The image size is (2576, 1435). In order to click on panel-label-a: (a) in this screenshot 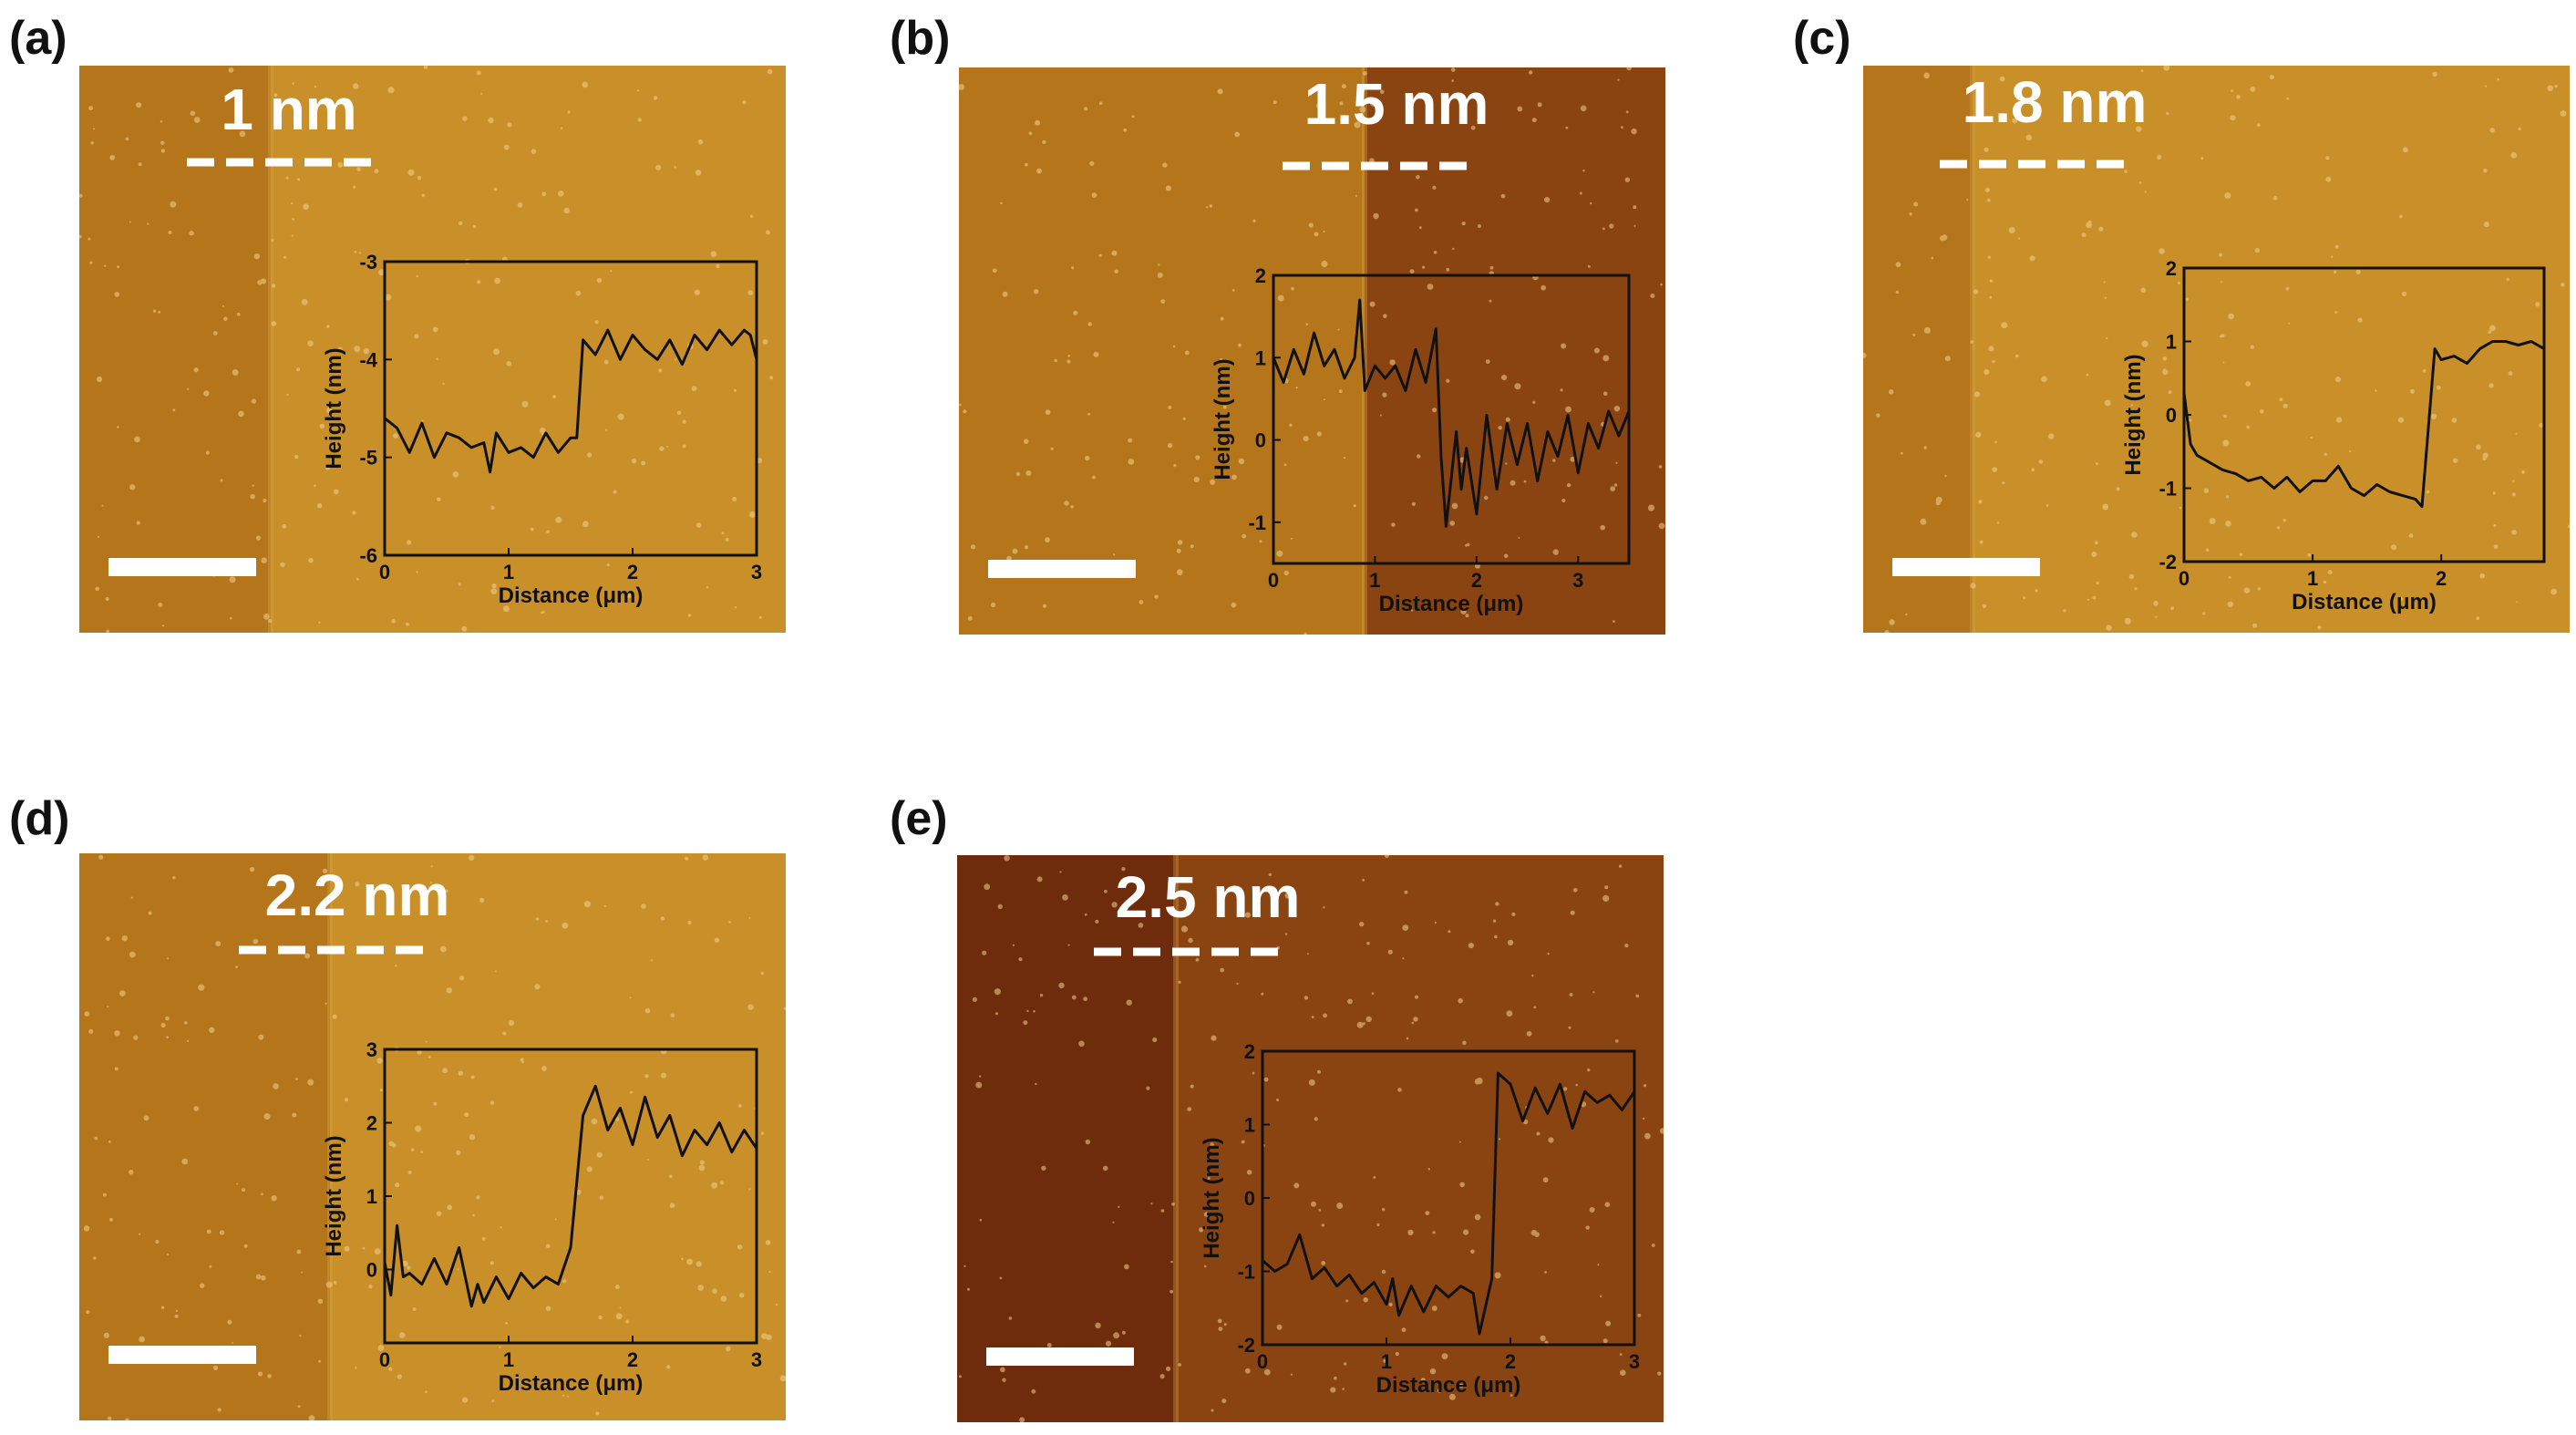, I will do `click(38, 38)`.